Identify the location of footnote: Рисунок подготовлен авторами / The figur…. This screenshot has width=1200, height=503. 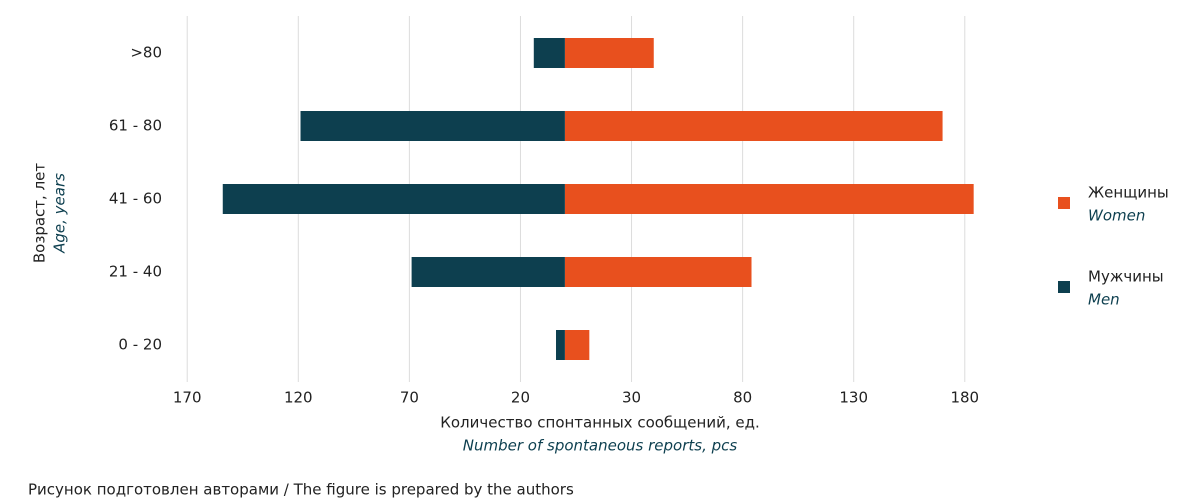
(301, 490).